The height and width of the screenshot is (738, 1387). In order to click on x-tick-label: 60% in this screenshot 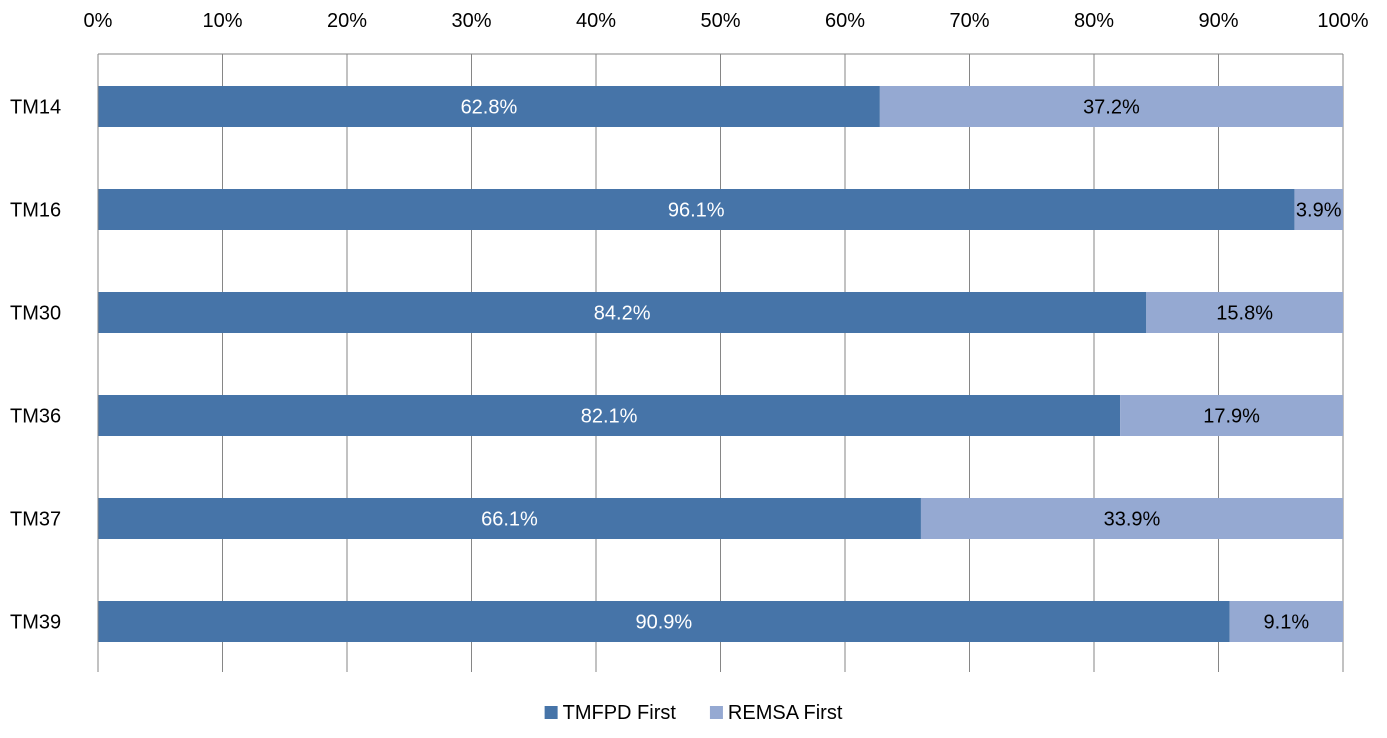, I will do `click(845, 21)`.